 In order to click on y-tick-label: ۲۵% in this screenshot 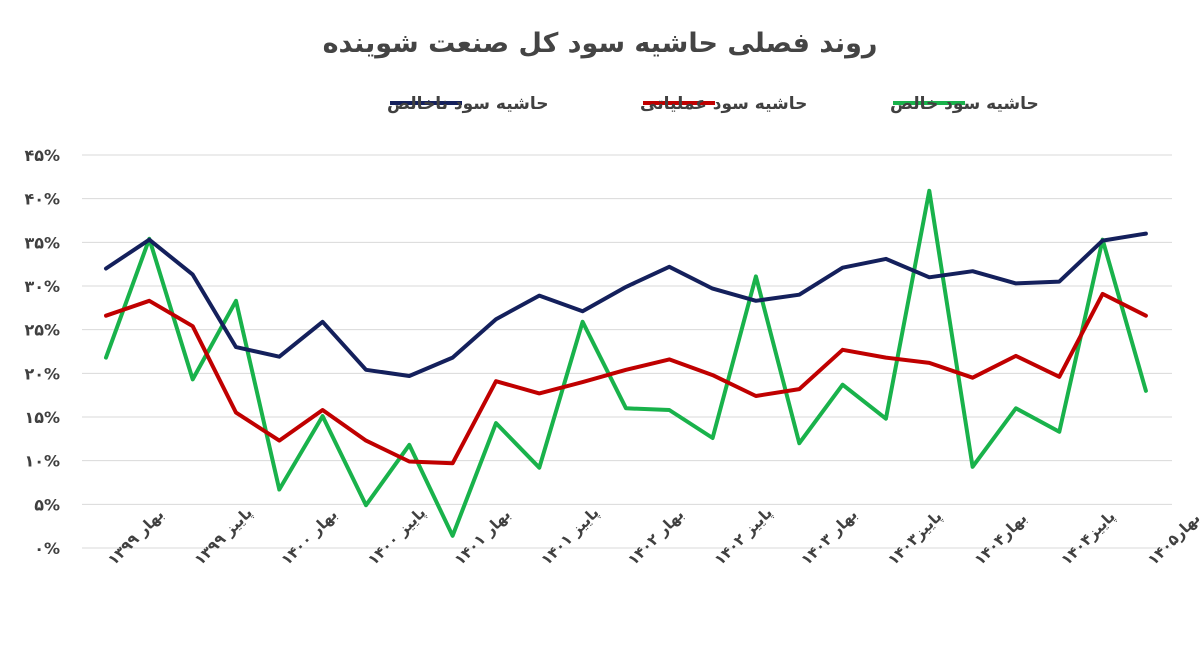, I will do `click(42, 330)`.